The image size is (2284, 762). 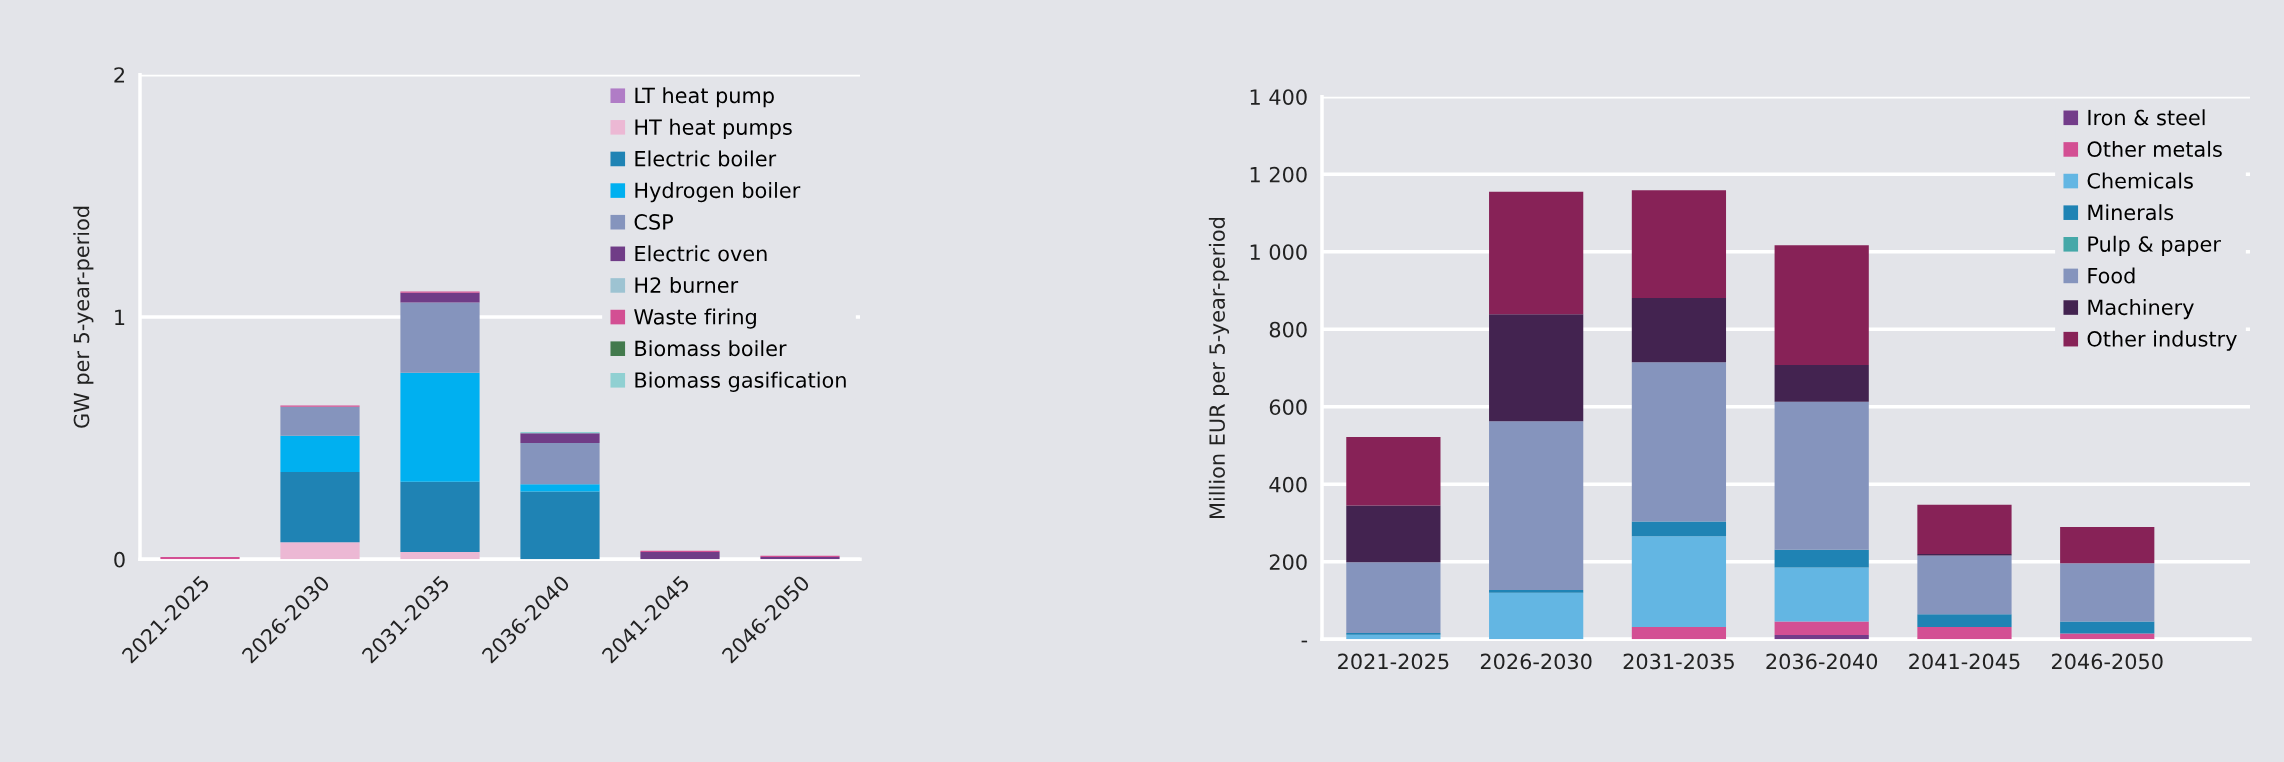 I want to click on x-tick-label: 2021-2025, so click(x=1393, y=661).